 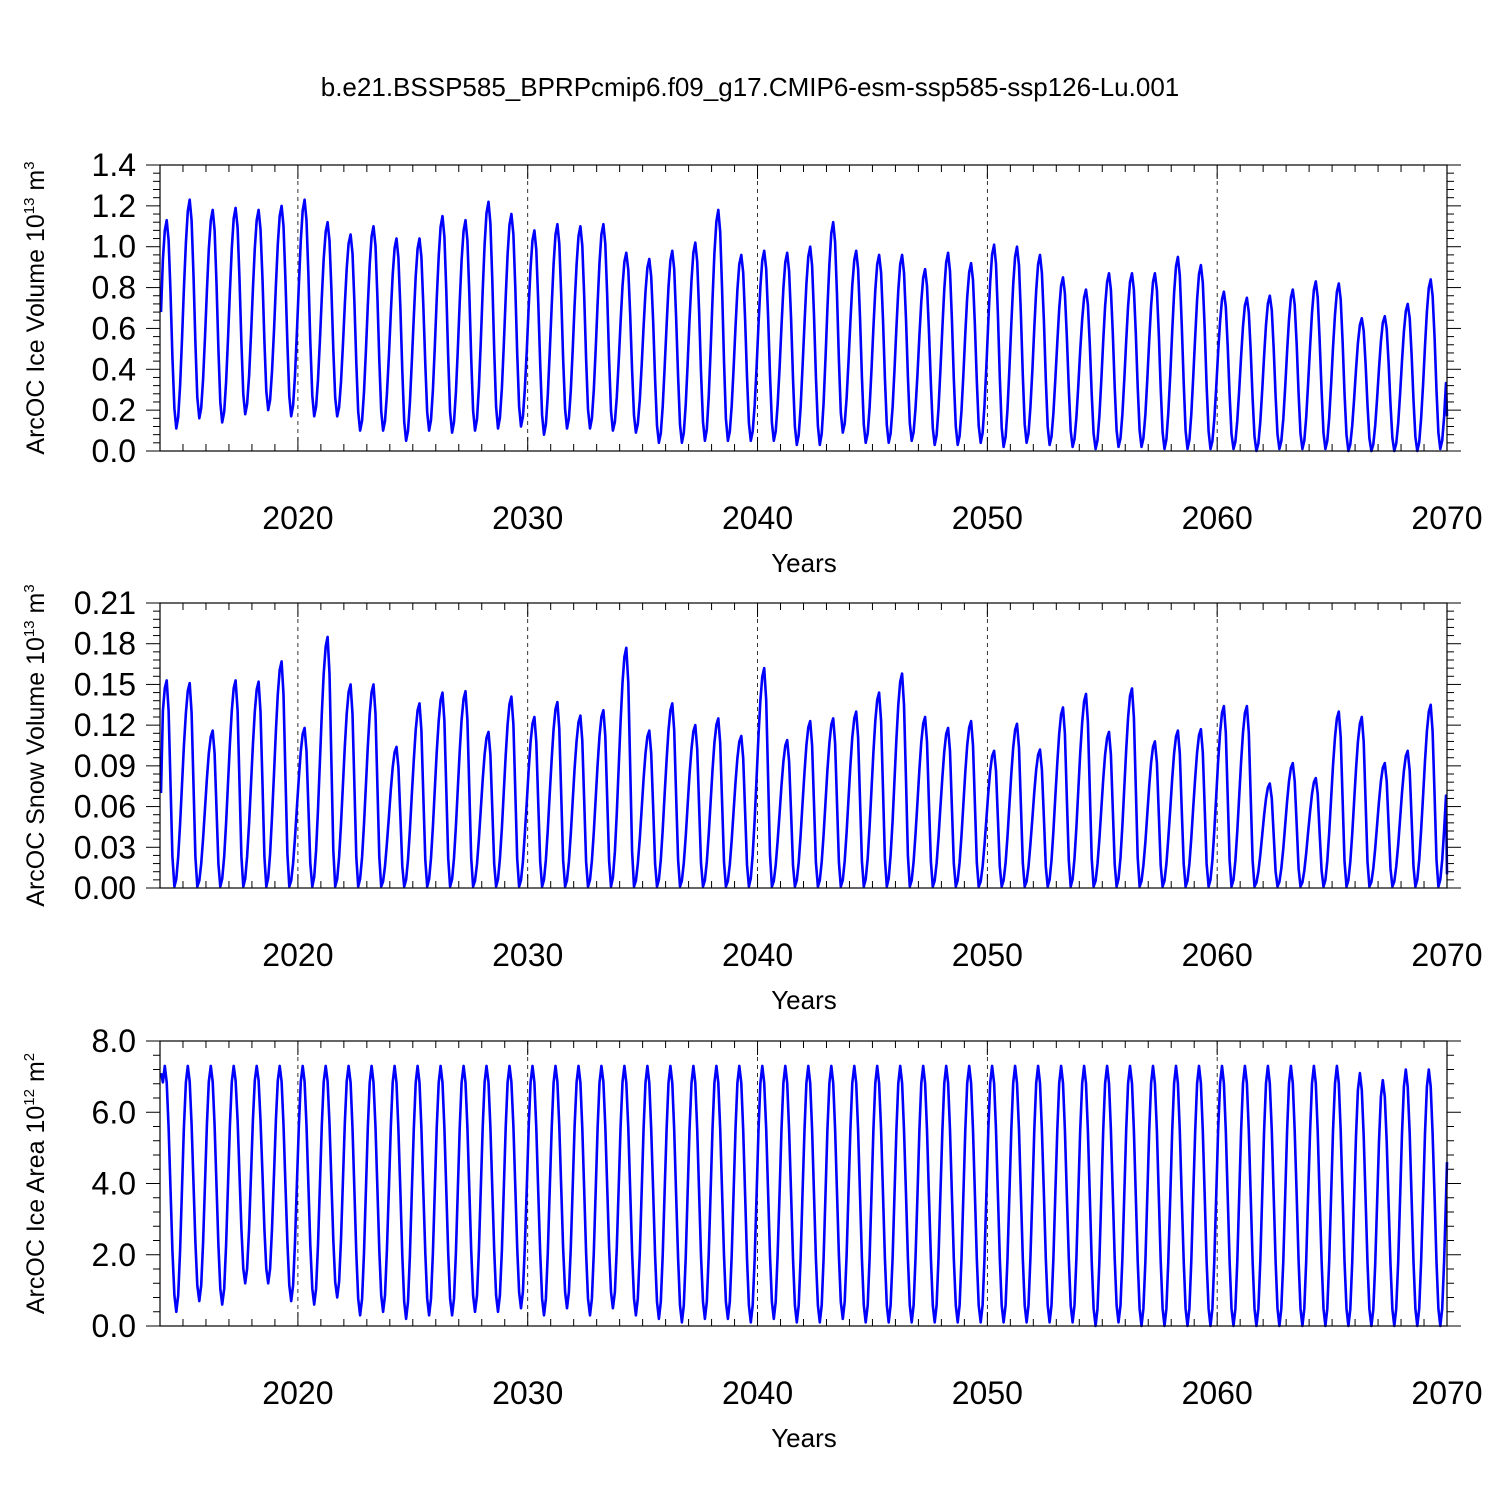 I want to click on y-tick-label: 0.4, so click(x=114, y=369).